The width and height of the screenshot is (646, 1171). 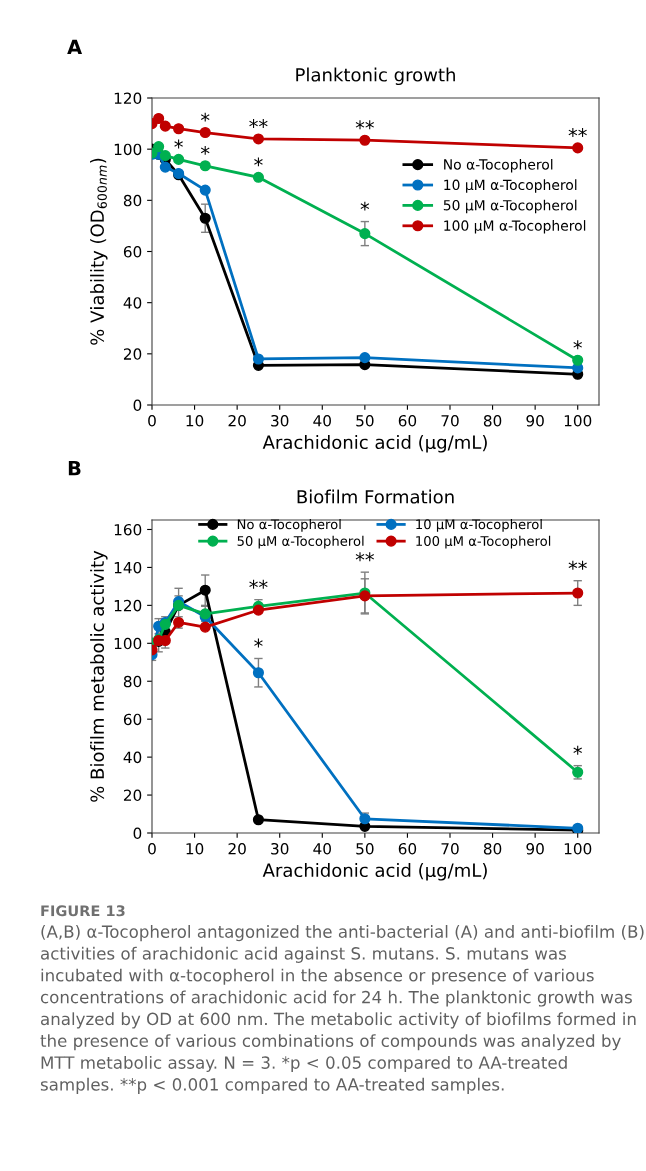 I want to click on y-tick-label: 160, so click(x=128, y=529).